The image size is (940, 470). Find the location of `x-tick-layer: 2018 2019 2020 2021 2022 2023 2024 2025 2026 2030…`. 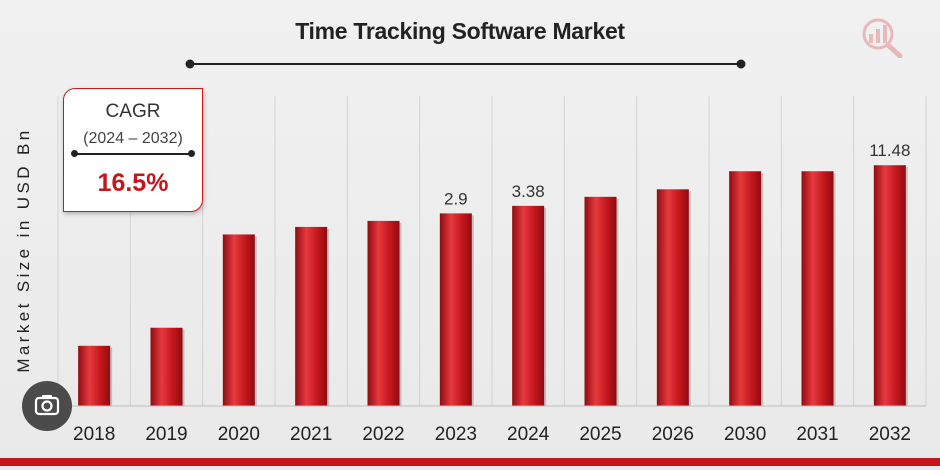

x-tick-layer: 2018 2019 2020 2021 2022 2023 2024 2025 2026 2030… is located at coordinates (492, 434).